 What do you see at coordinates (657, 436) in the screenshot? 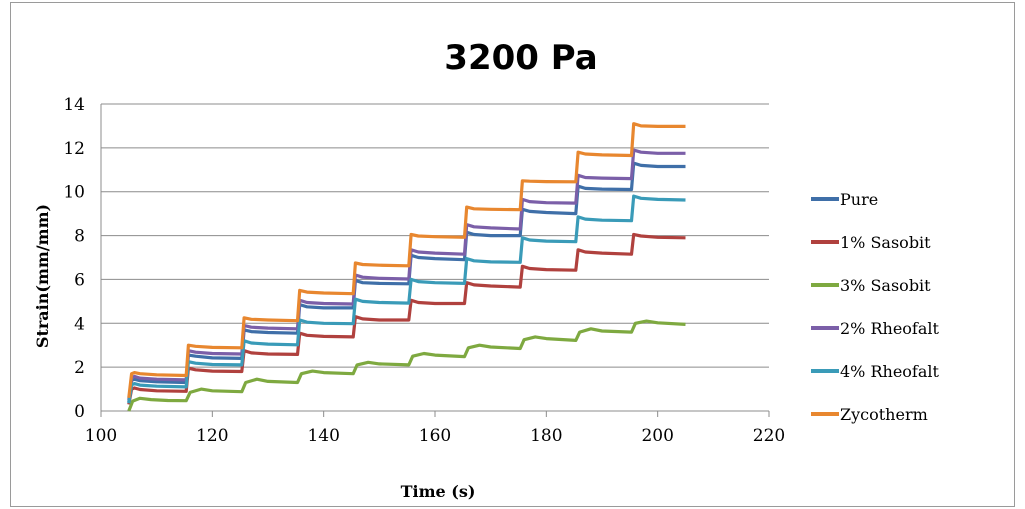
I see `x-tick-label: 200` at bounding box center [657, 436].